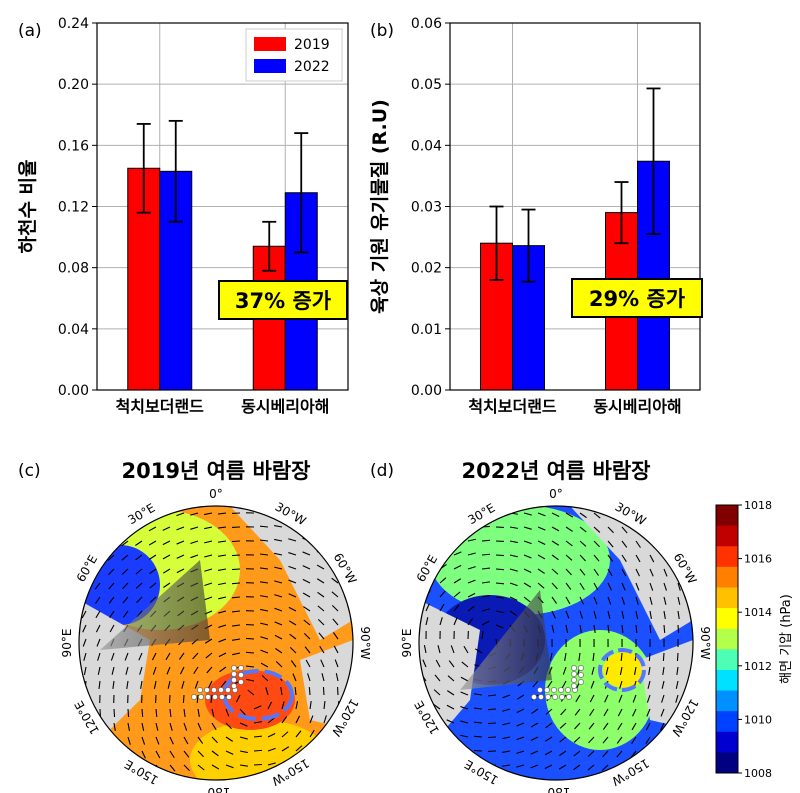 Image resolution: width=800 pixels, height=793 pixels. I want to click on map-c-title: 2019년 여름 바람장, so click(216, 471).